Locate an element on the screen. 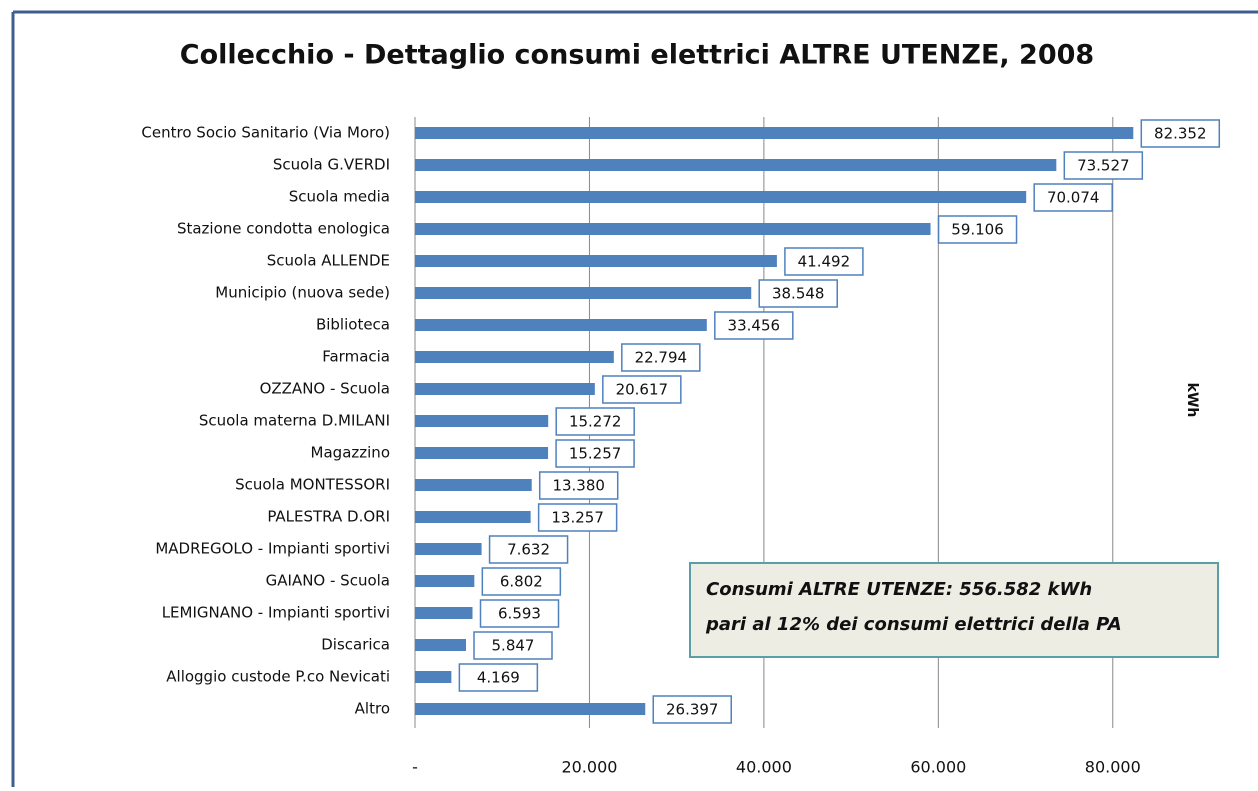 The height and width of the screenshot is (791, 1258). y-tick-label: Scuola media is located at coordinates (339, 197).